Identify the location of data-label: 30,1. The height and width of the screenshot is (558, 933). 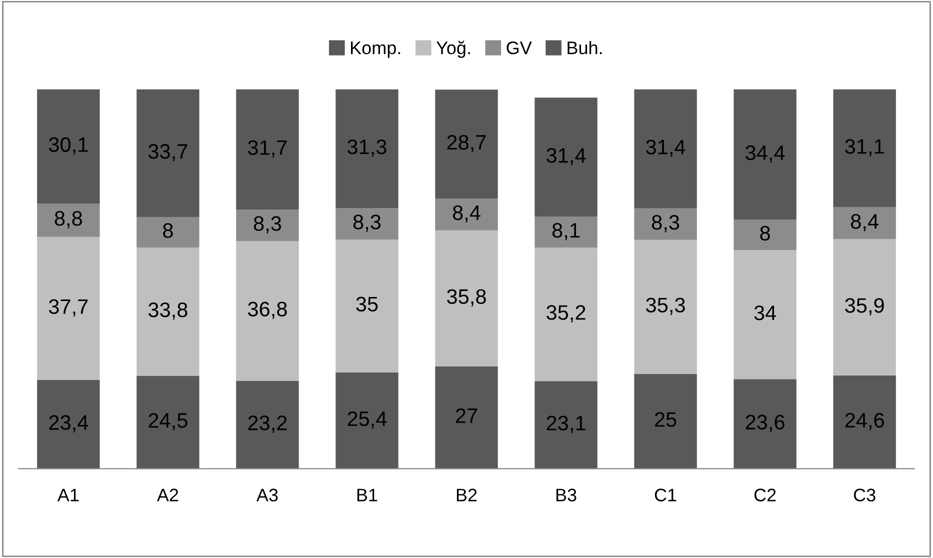
(68, 145).